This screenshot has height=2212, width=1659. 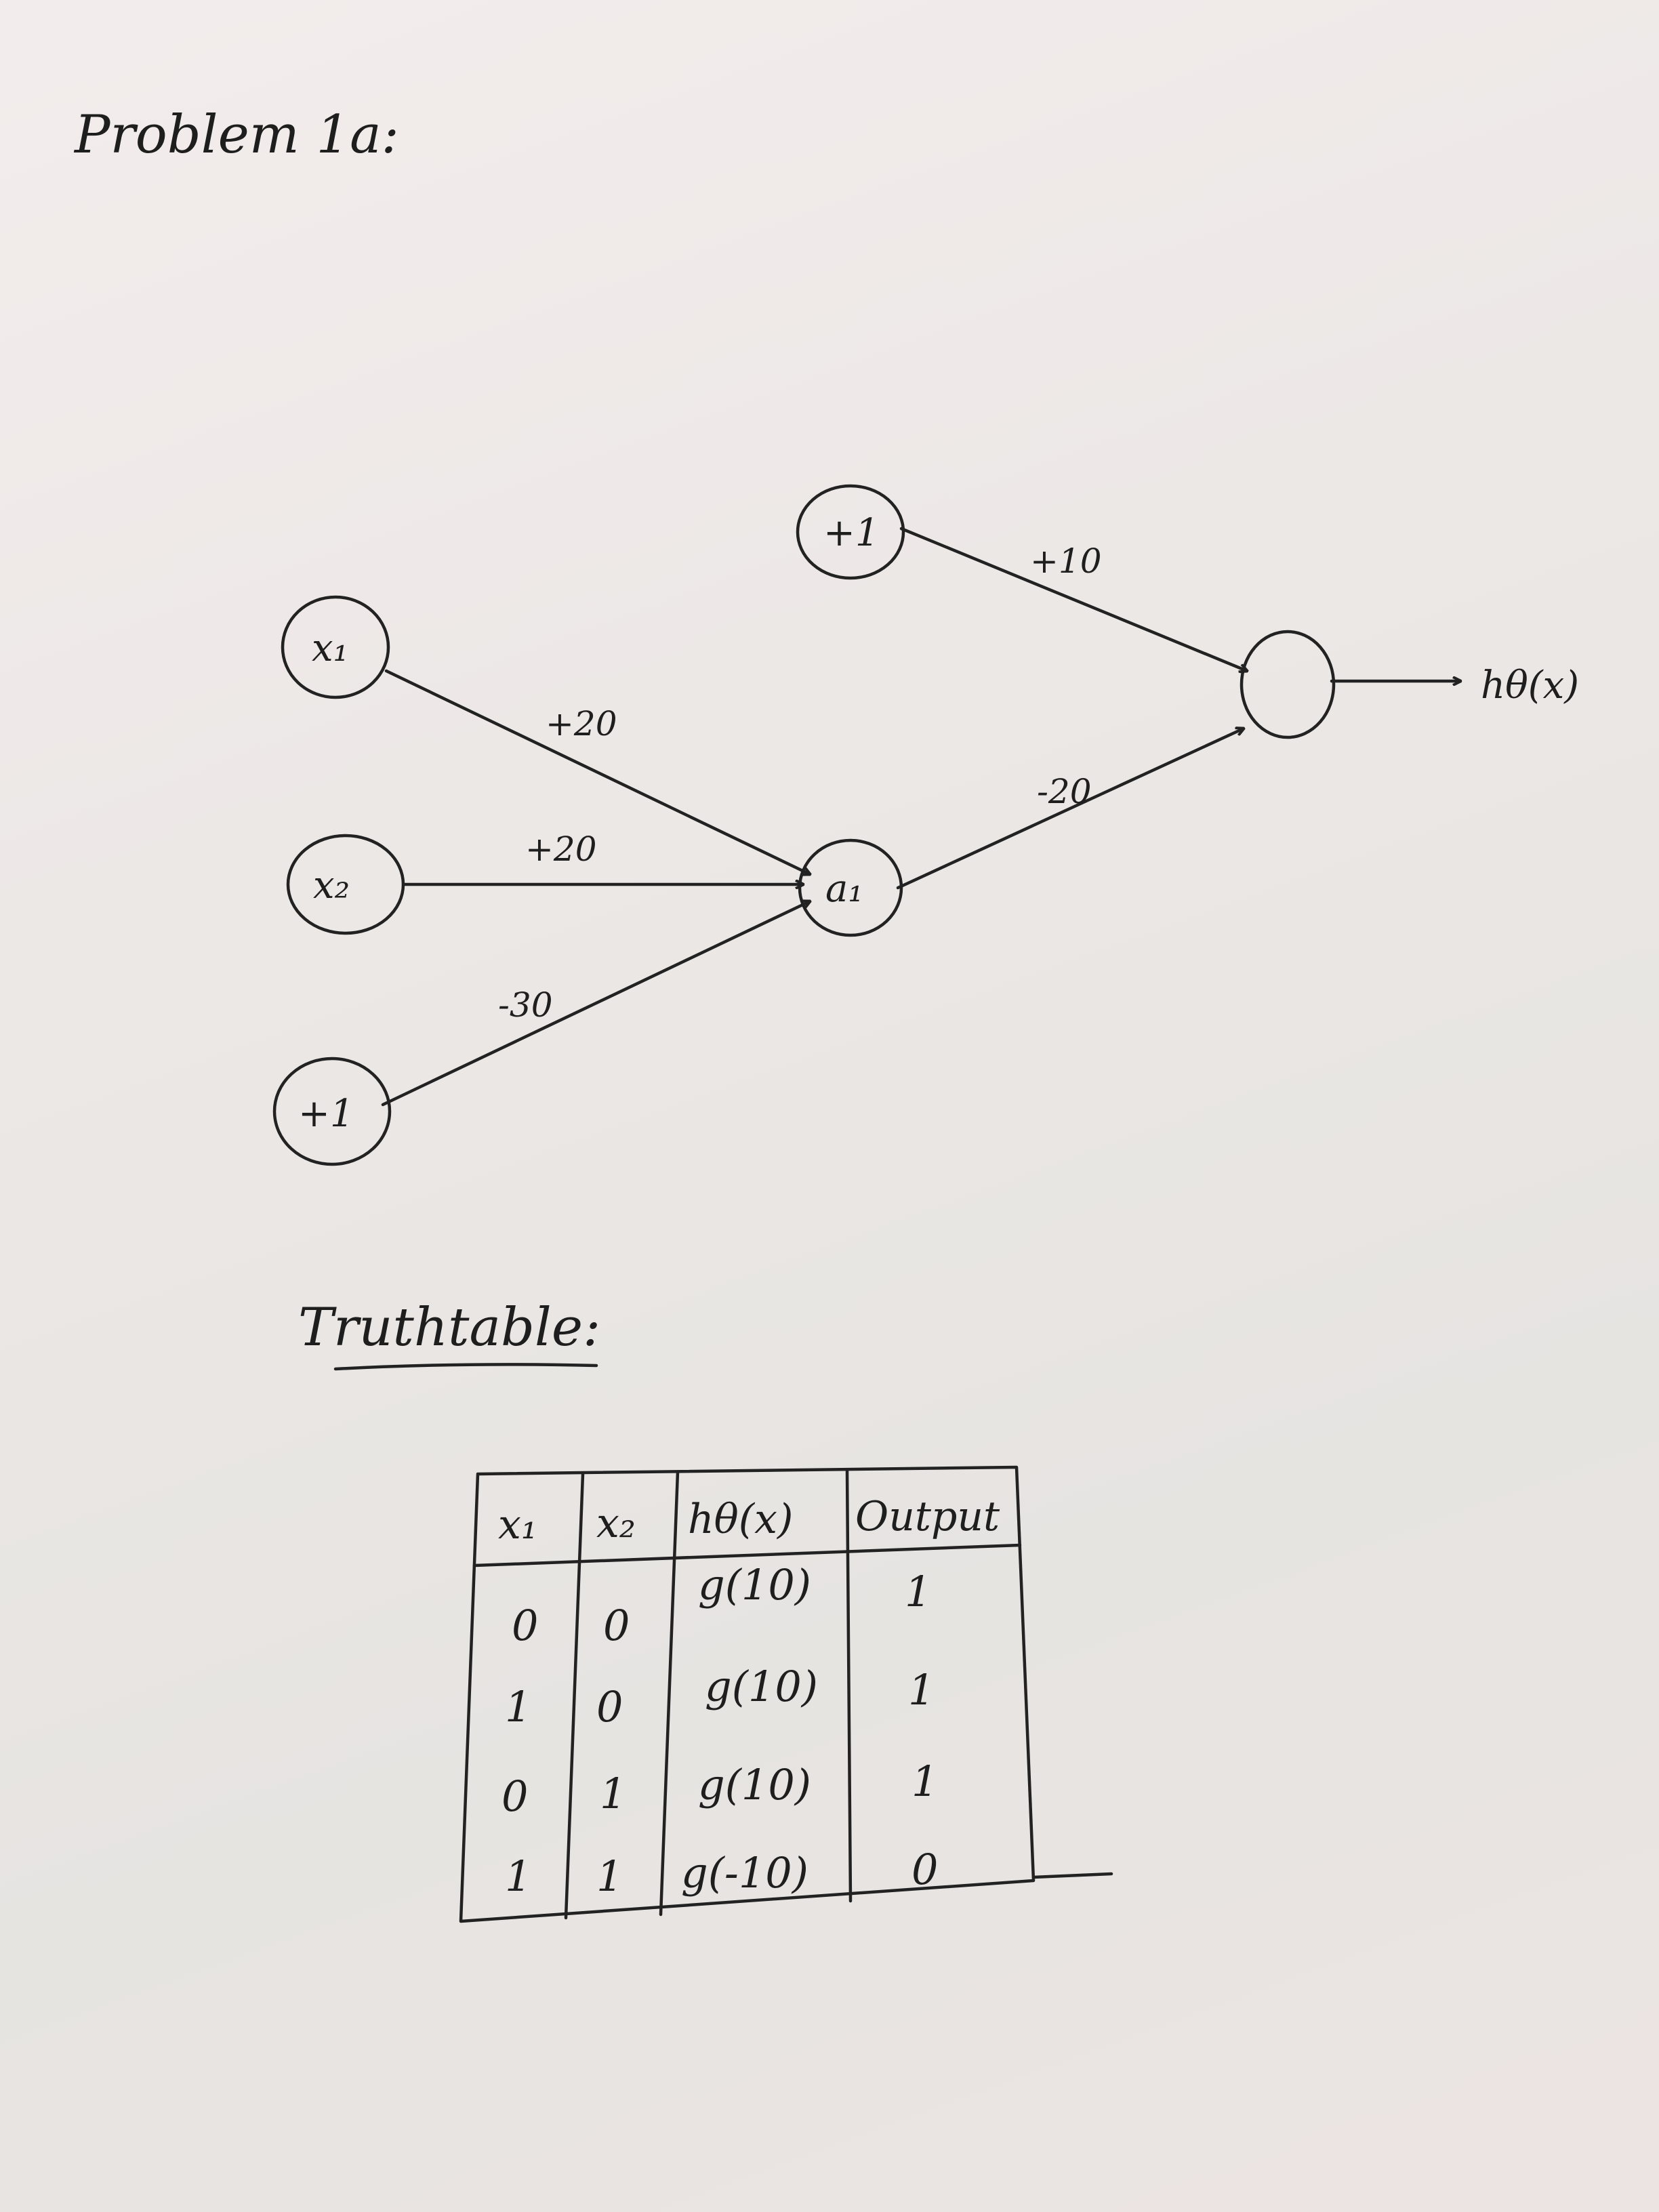 I want to click on node-x2, so click(x=345, y=884).